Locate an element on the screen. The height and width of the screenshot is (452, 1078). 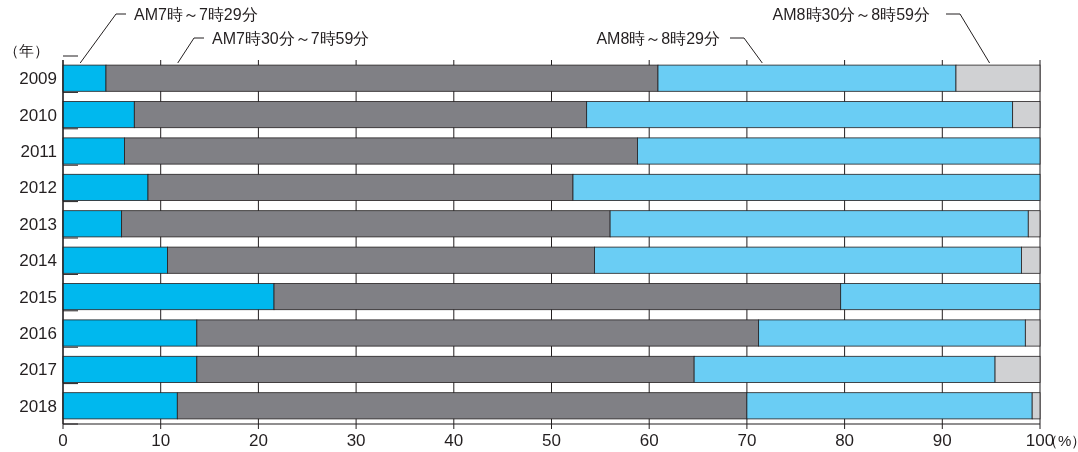
text: AM7時～7時29分 is located at coordinates (196, 14).